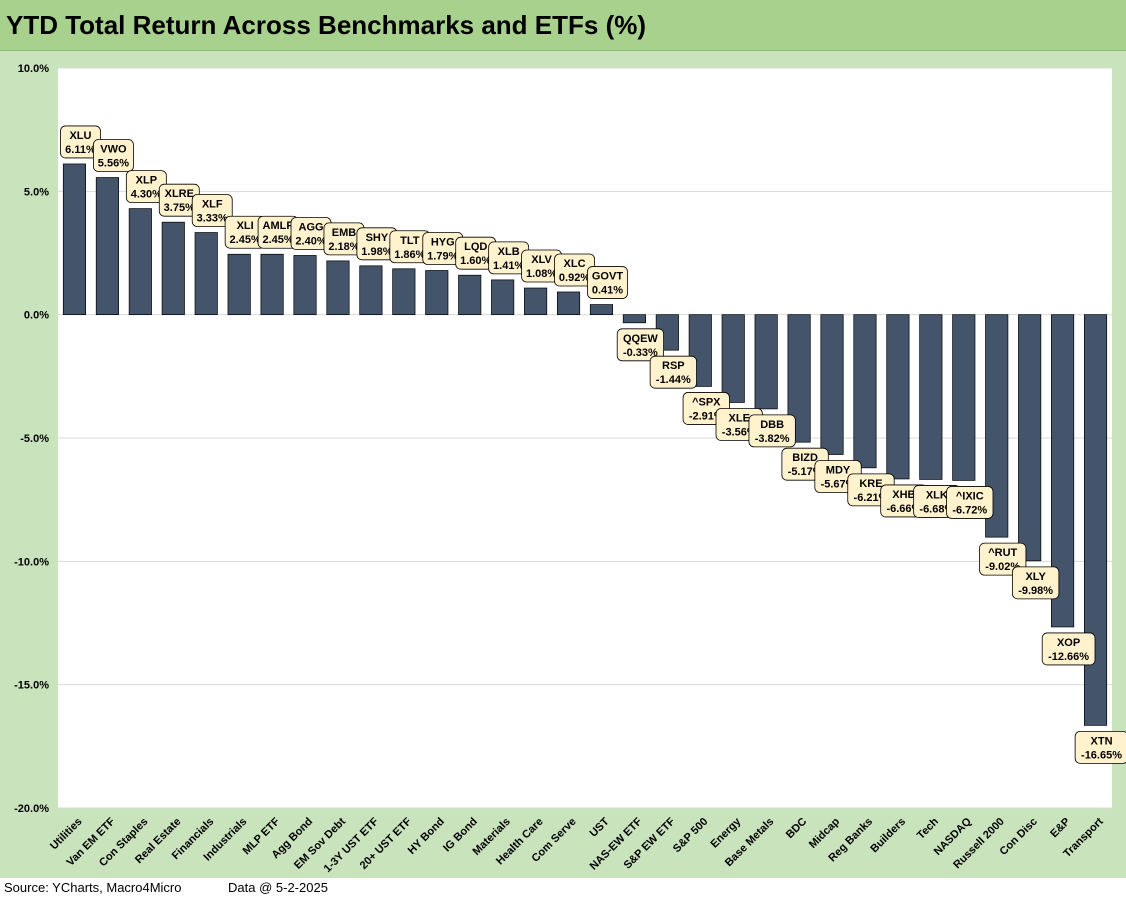  Describe the element at coordinates (739, 418) in the screenshot. I see `data-label-ticker: XLE` at that location.